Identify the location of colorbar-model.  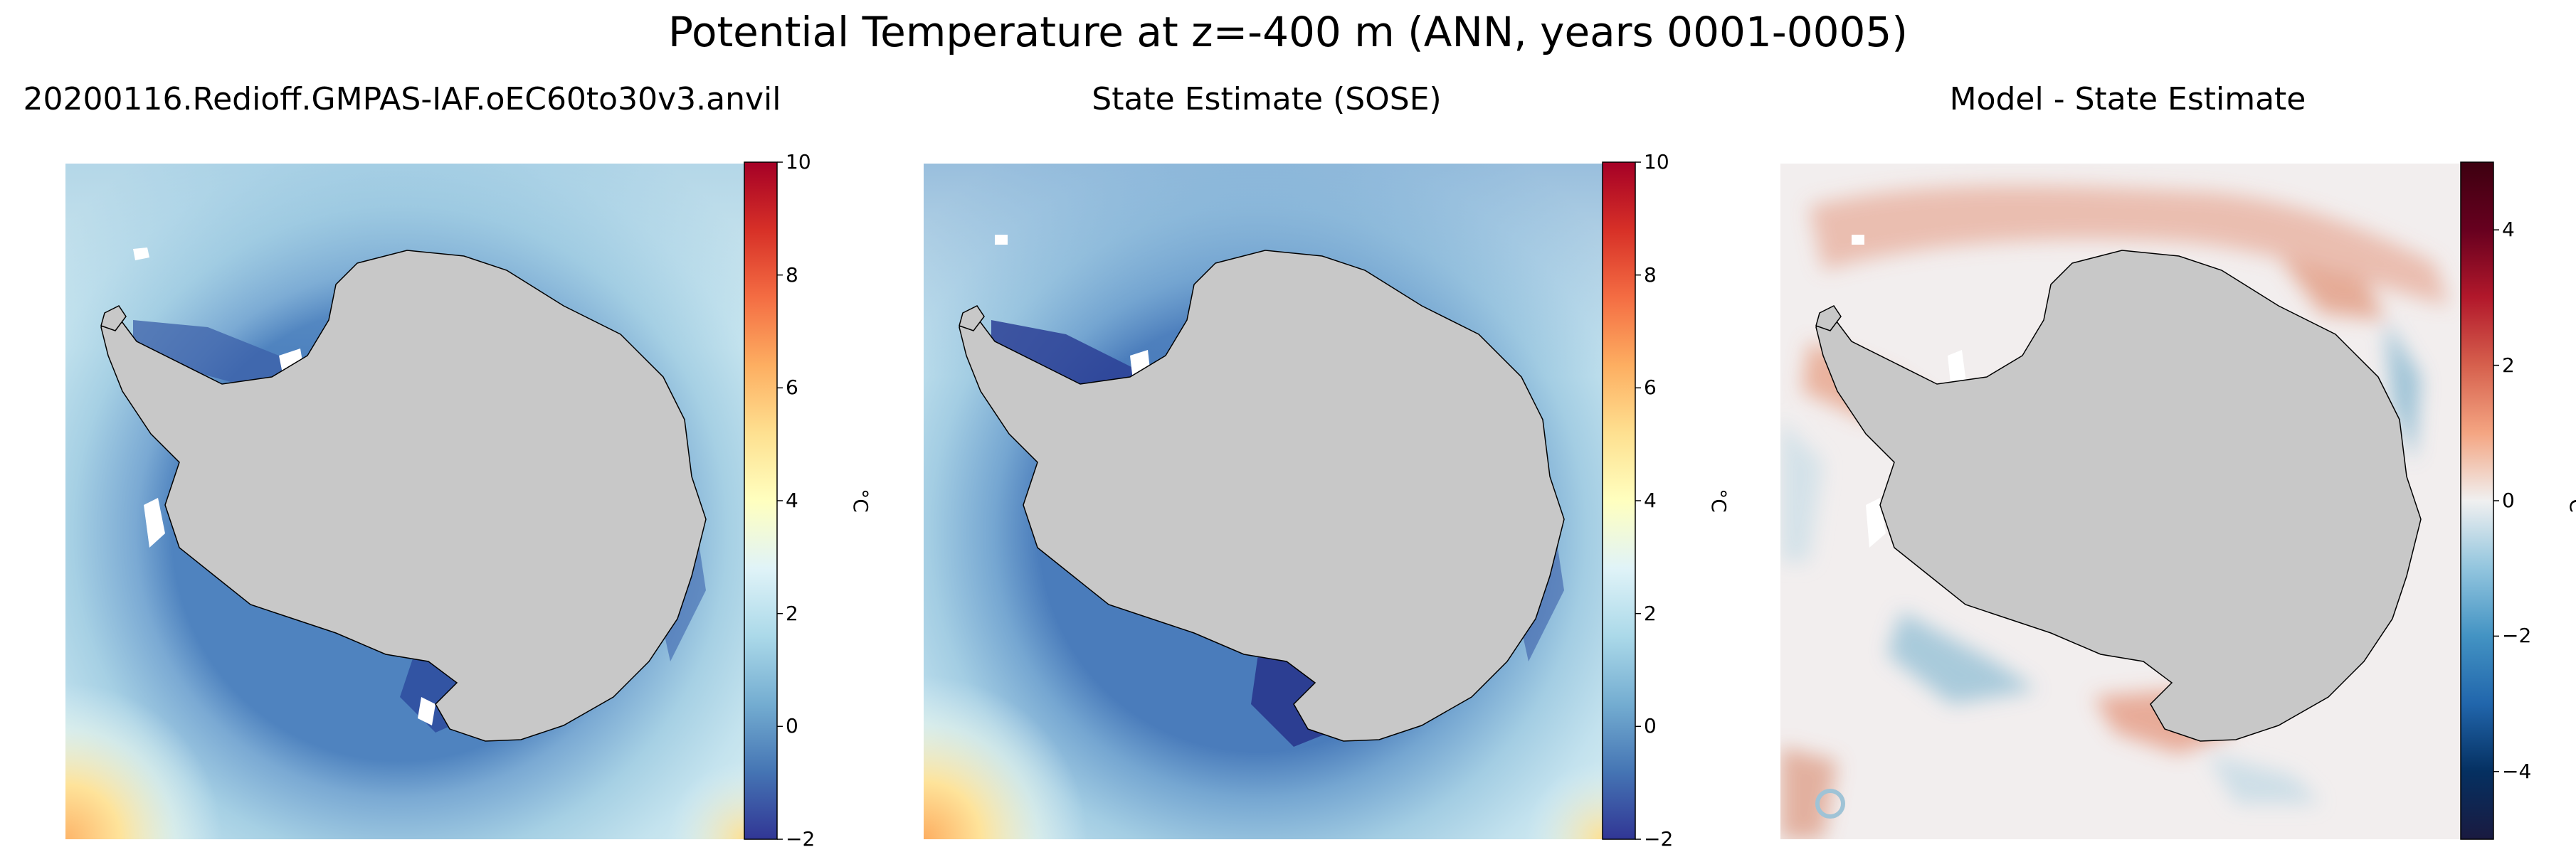
(763, 500).